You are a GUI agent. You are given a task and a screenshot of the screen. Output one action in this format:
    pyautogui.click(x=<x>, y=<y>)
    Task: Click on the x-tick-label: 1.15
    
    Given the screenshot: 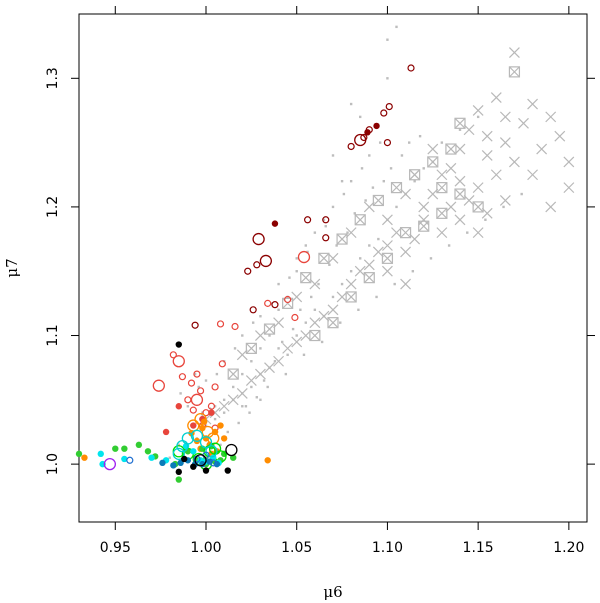 What is the action you would take?
    pyautogui.click(x=478, y=548)
    